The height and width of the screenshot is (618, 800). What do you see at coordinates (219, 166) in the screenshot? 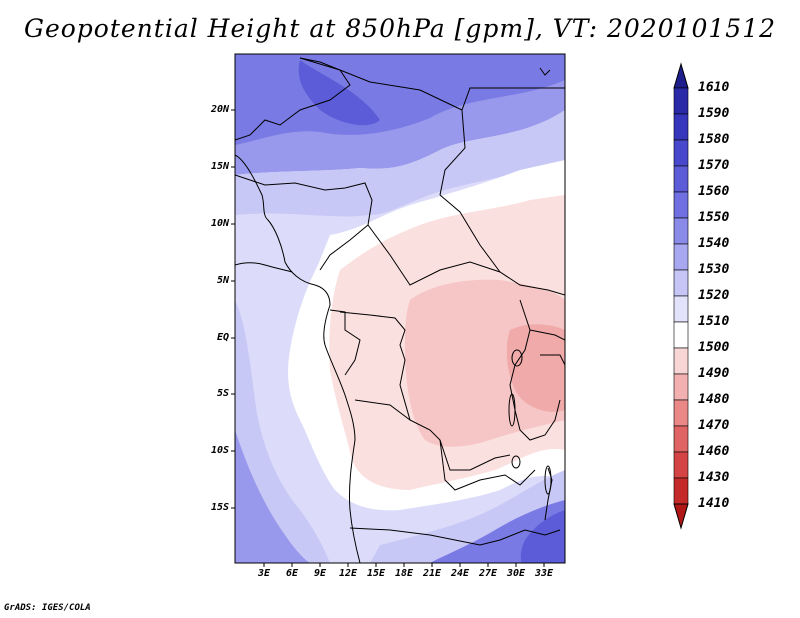
I see `lat-label-15n: 15N` at bounding box center [219, 166].